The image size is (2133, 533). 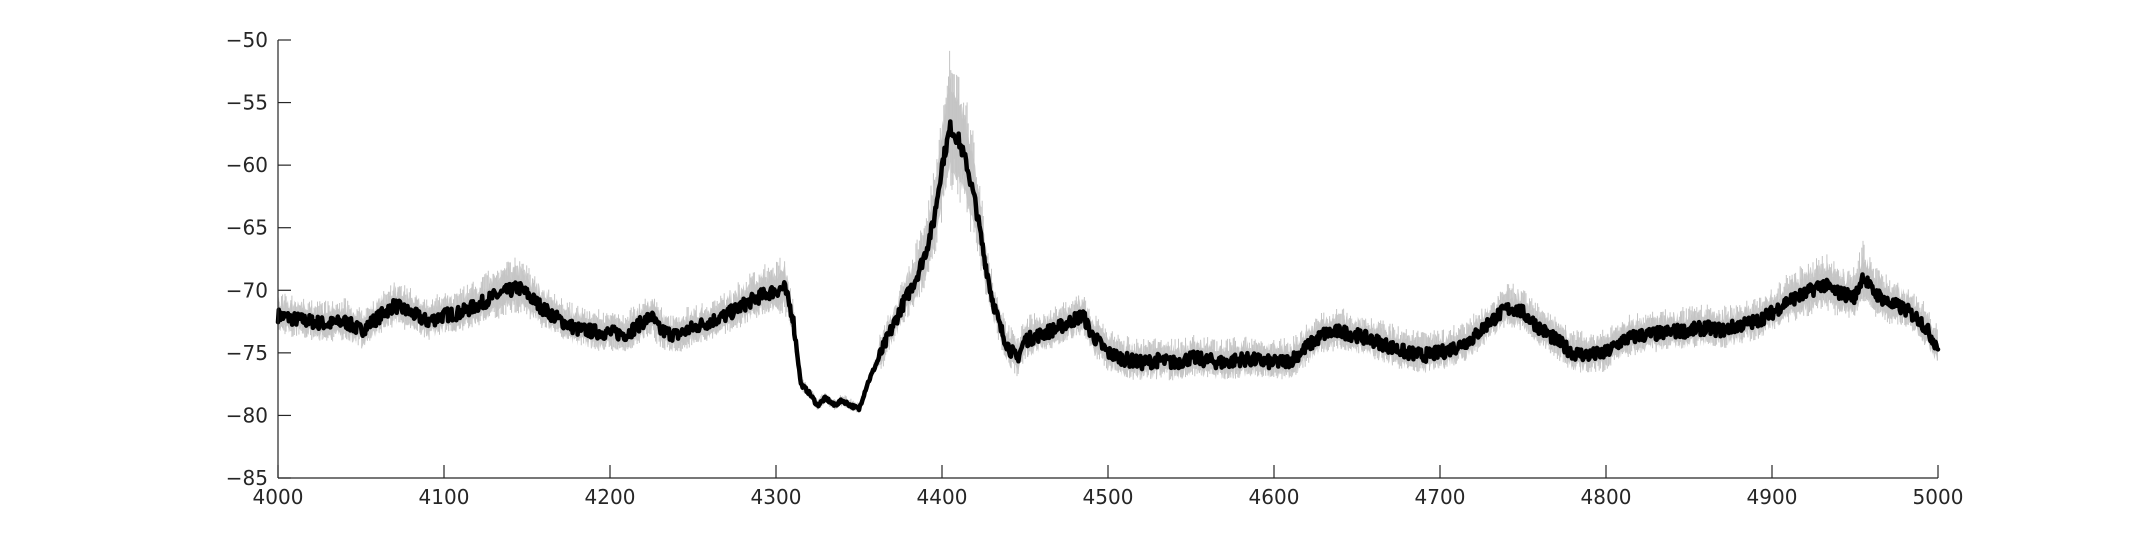 What do you see at coordinates (1108, 497) in the screenshot?
I see `x-tick-label: 4500` at bounding box center [1108, 497].